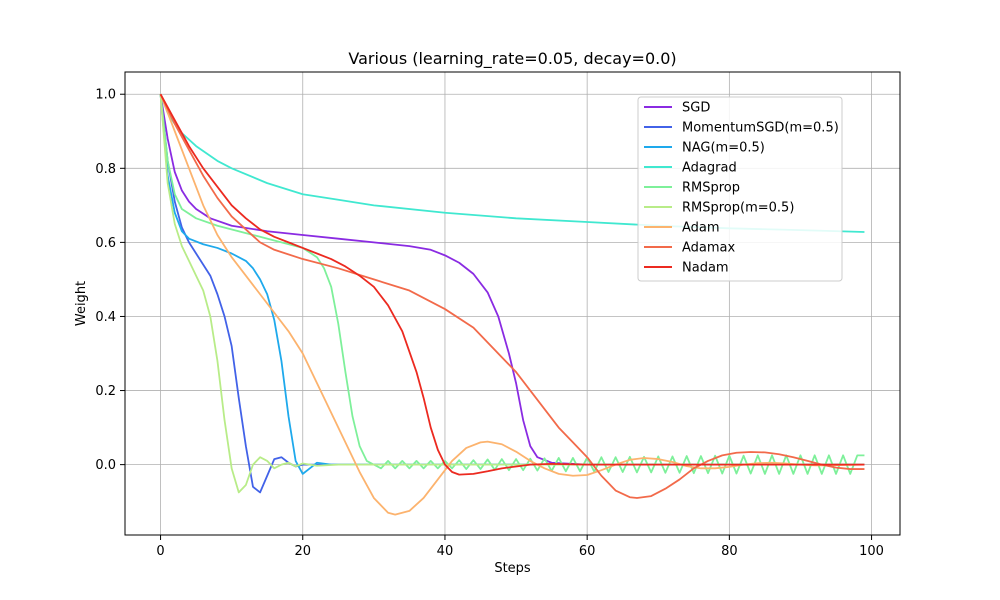 This screenshot has width=1000, height=600. Describe the element at coordinates (723, 148) in the screenshot. I see `legend-entry-label: NAG(m=0.5)` at that location.